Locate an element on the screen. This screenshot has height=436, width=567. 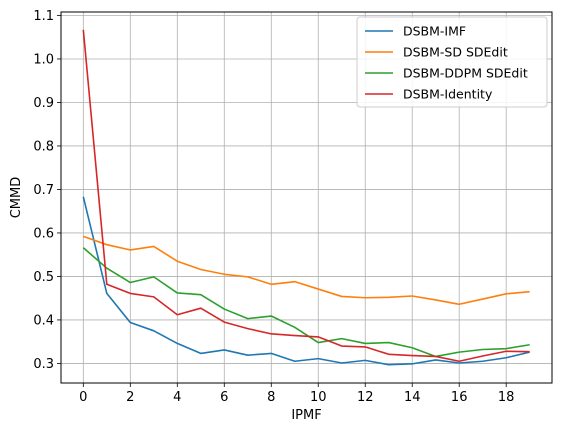
y-tick-label: 0.7 is located at coordinates (43, 190).